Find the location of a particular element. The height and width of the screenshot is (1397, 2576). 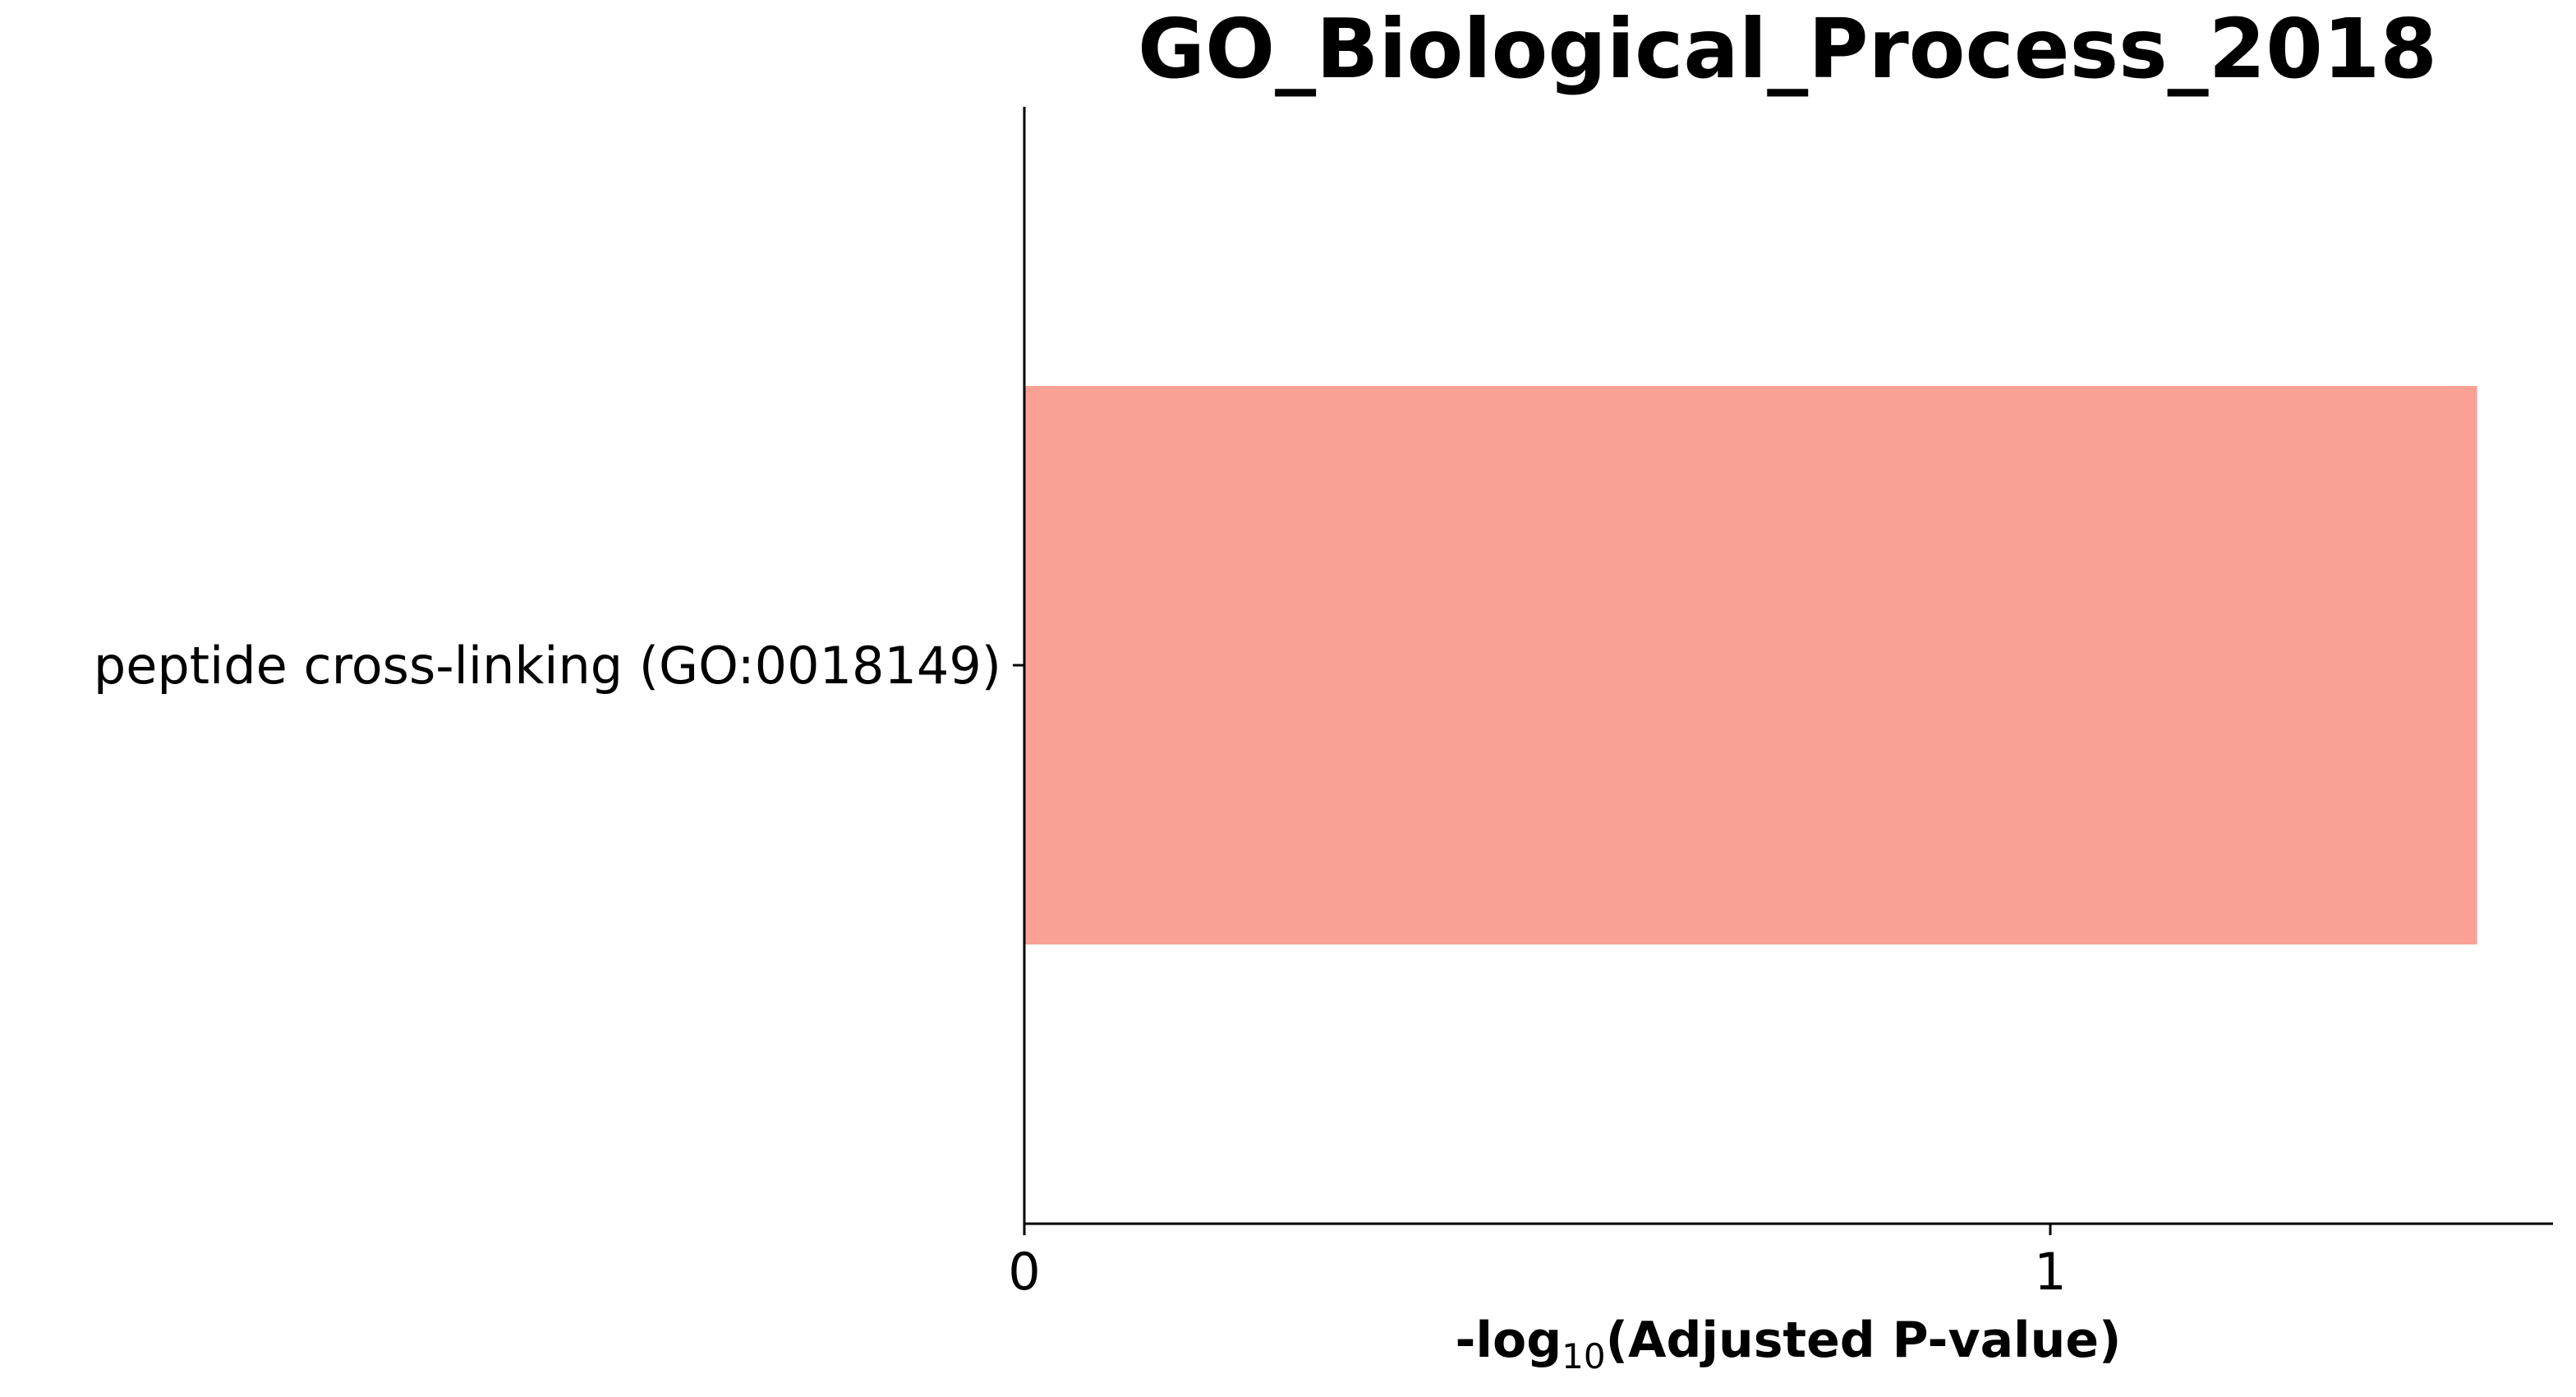

x-axis-label-prefix: -log is located at coordinates (1509, 1340).